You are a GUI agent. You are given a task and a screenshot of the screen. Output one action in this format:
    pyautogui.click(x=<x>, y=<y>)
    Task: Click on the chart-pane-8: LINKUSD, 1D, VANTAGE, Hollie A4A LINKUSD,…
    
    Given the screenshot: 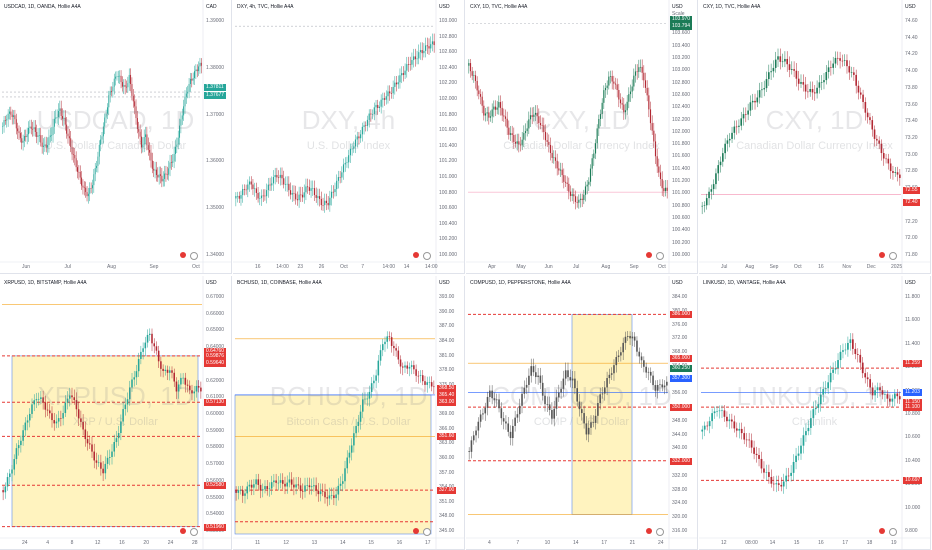 What is the action you would take?
    pyautogui.click(x=815, y=413)
    